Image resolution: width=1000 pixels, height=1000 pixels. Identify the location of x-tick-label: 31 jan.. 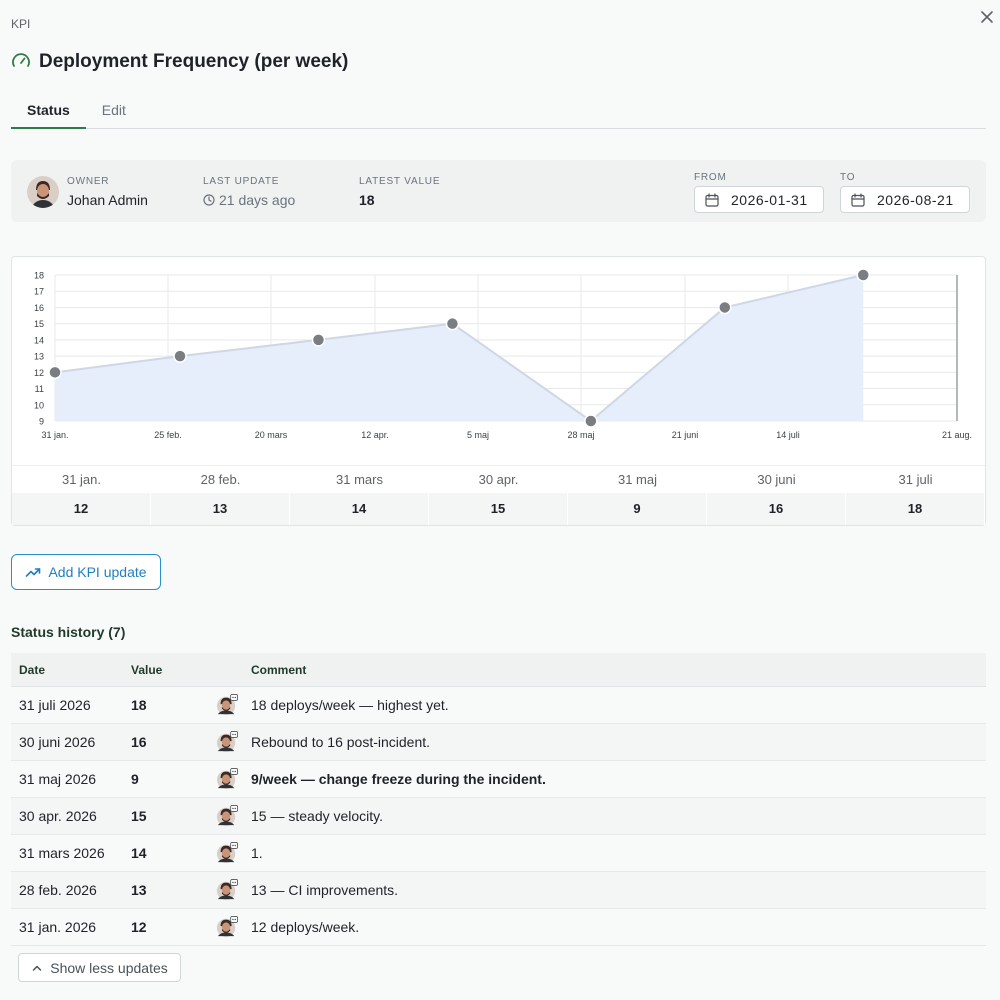
(54, 435).